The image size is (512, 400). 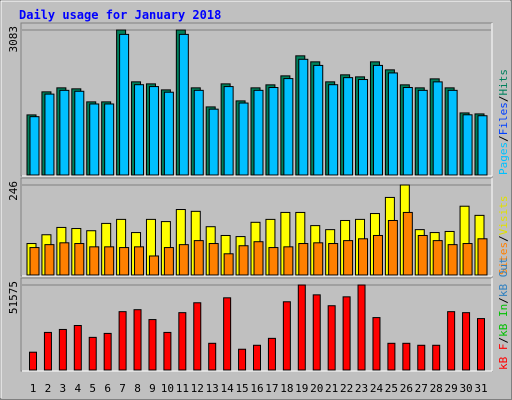 What do you see at coordinates (406, 388) in the screenshot?
I see `x-tick-label: 26` at bounding box center [406, 388].